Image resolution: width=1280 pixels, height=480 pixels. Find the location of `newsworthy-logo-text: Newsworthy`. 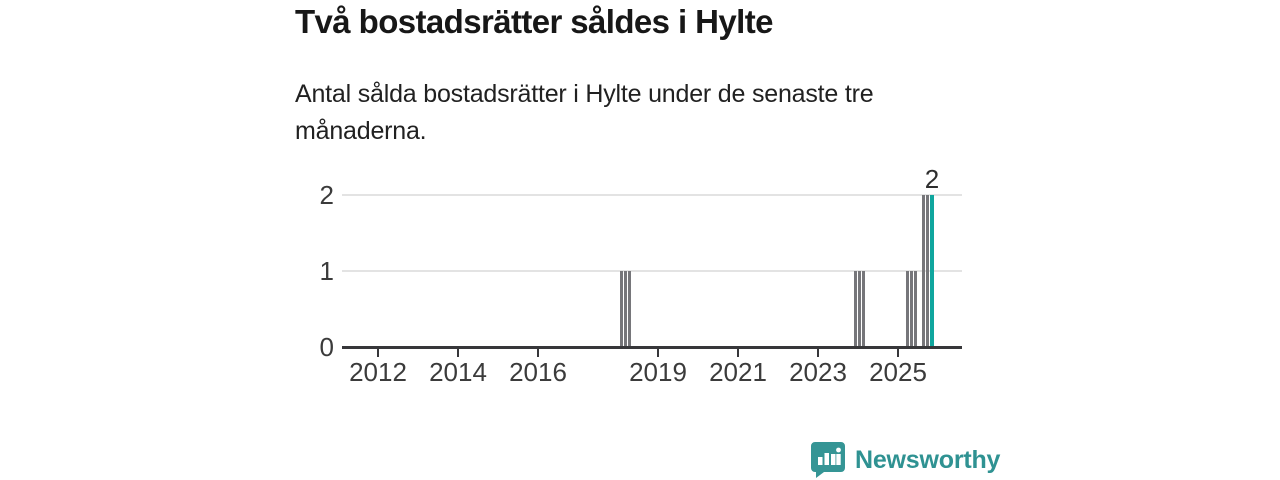

newsworthy-logo-text: Newsworthy is located at coordinates (928, 460).